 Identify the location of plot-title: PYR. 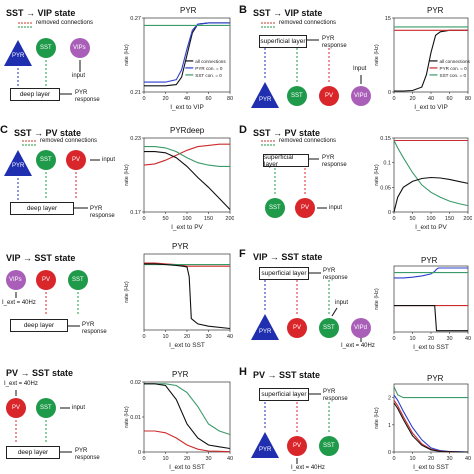
(435, 10).